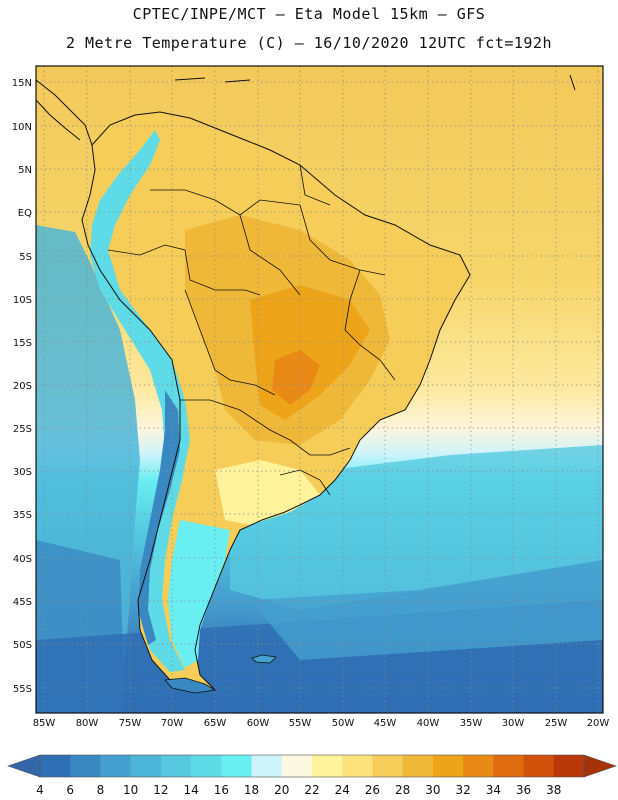 This screenshot has height=800, width=618. I want to click on colorbar-label: 26, so click(372, 790).